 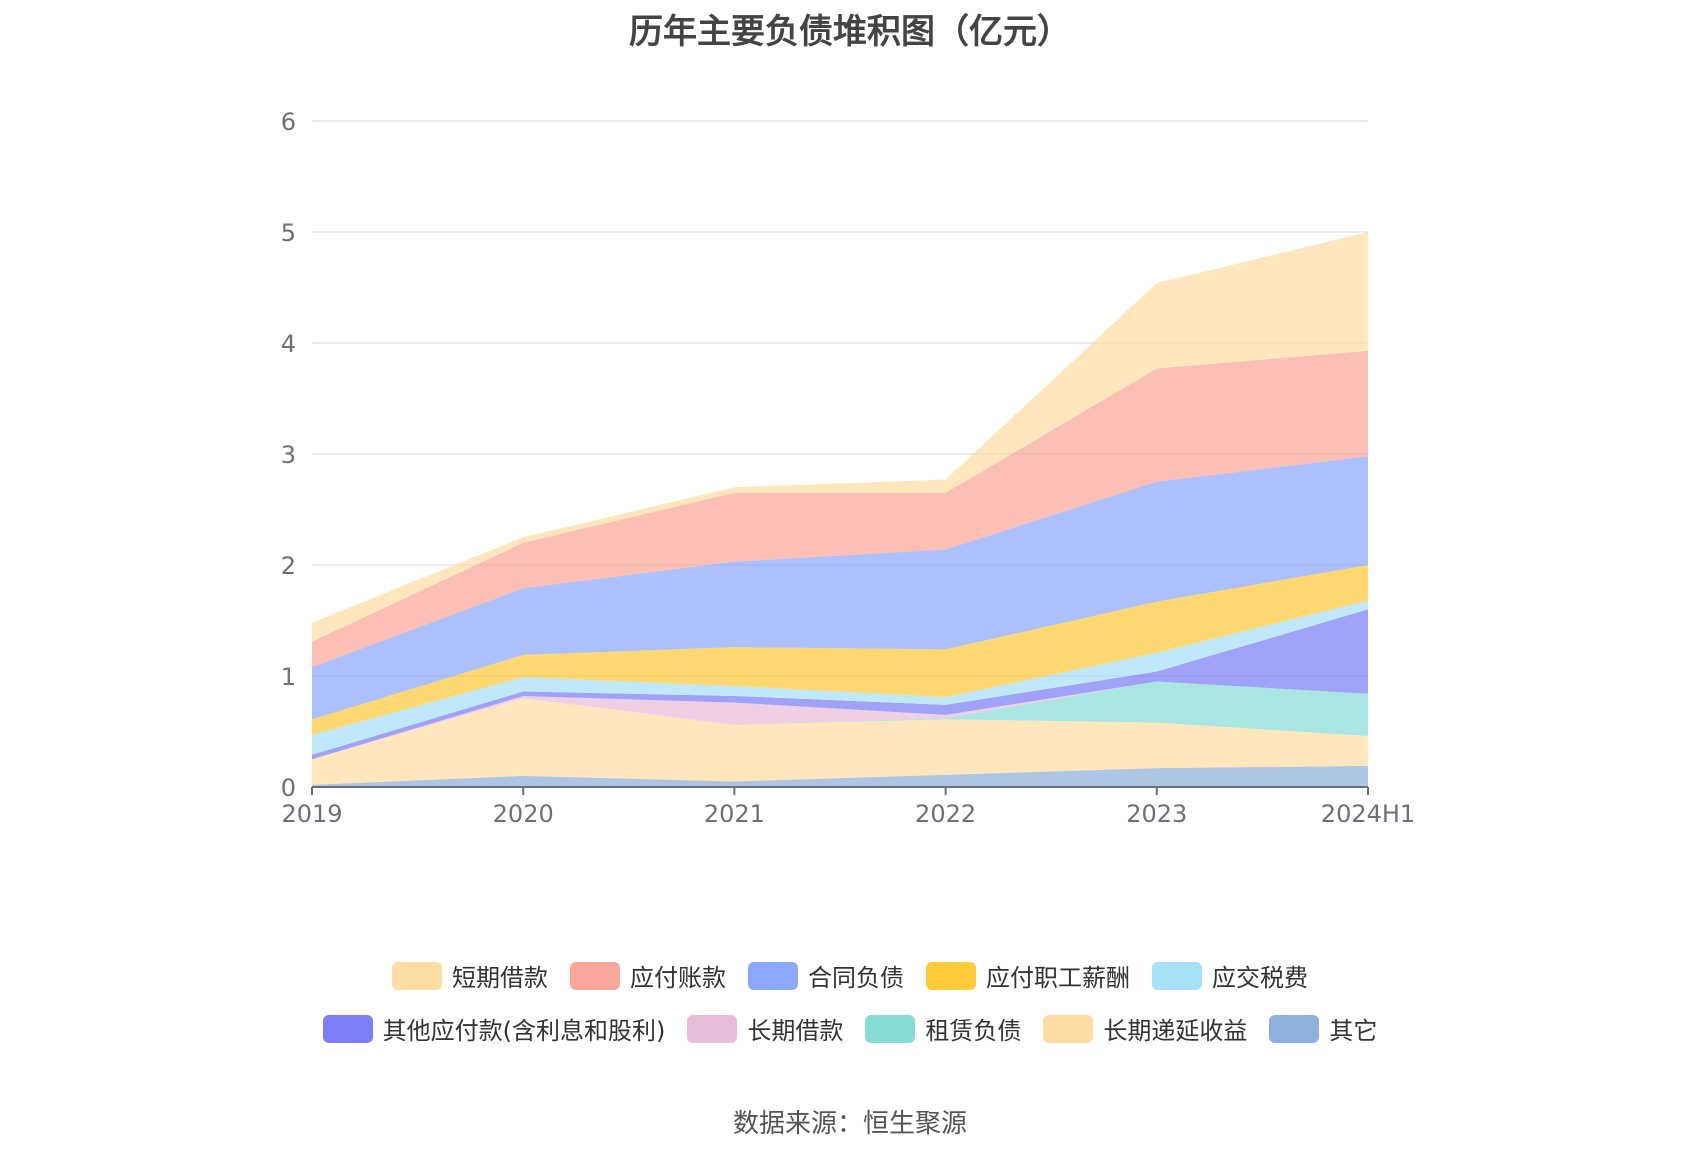 I want to click on legend-label: 长期借款, so click(x=795, y=1031).